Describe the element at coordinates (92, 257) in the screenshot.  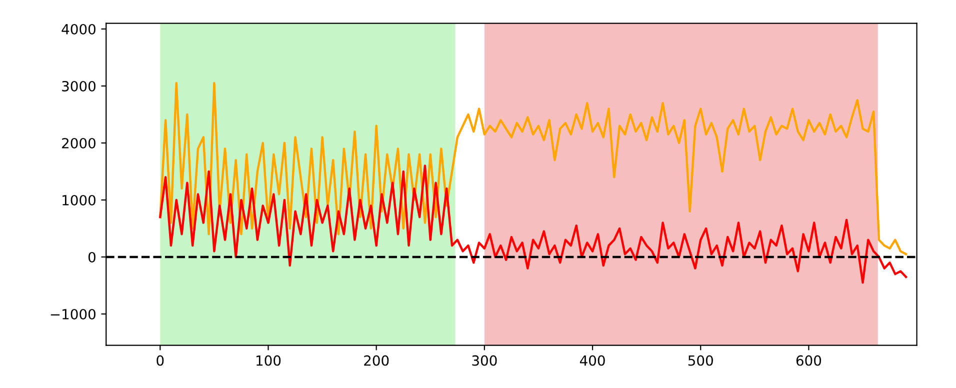
I see `y-tick-label: 0` at that location.